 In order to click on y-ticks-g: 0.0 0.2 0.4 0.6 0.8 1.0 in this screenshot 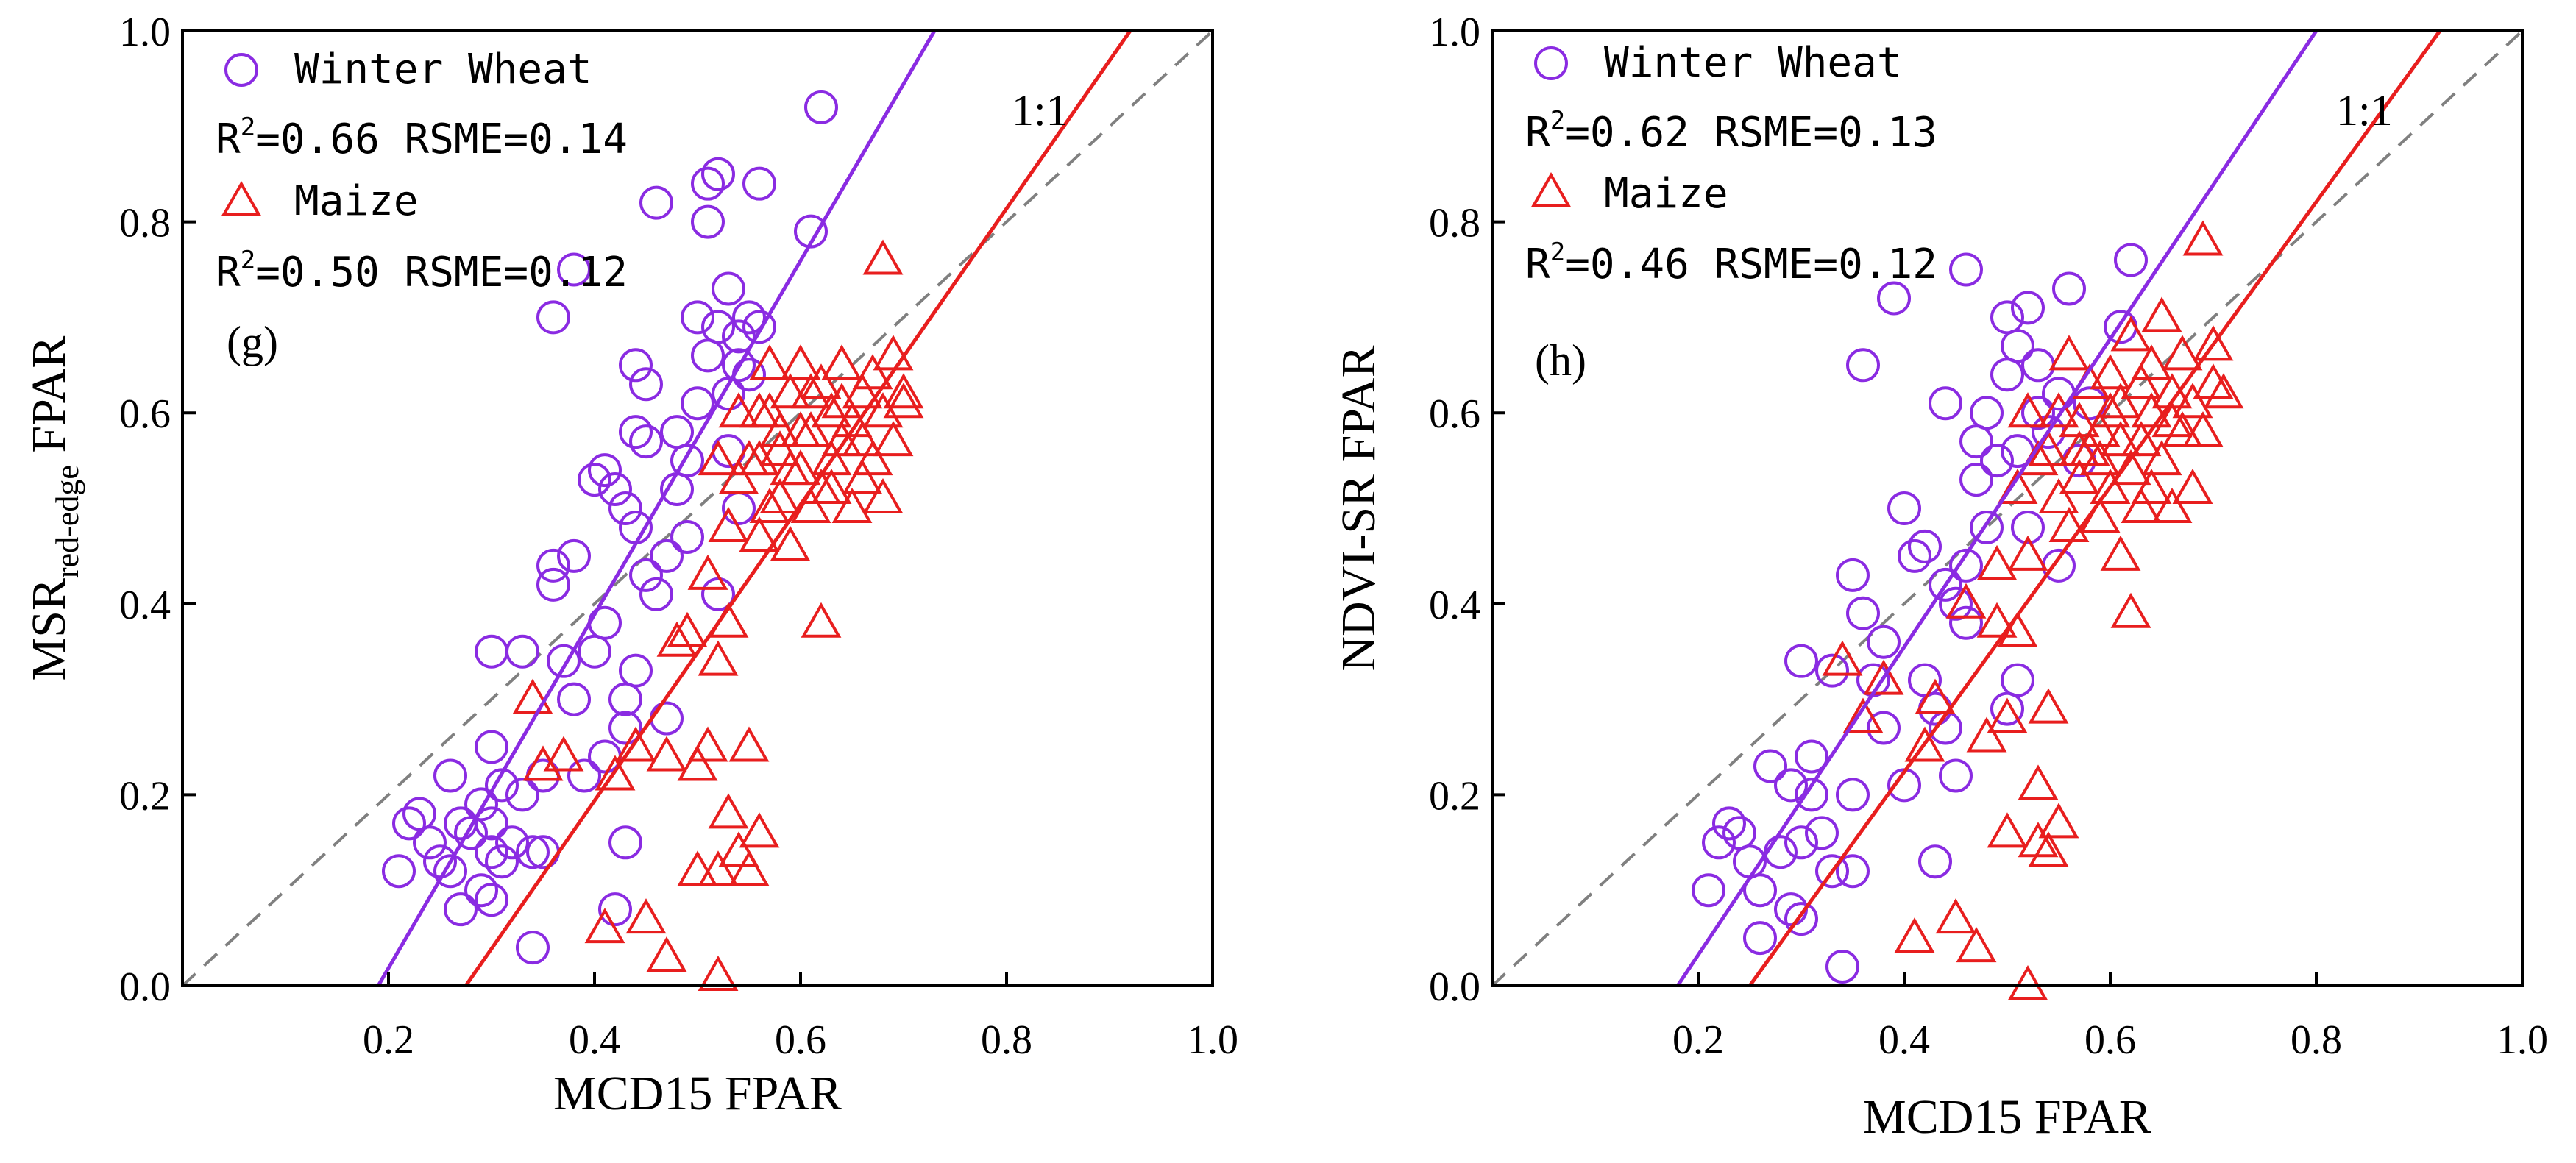, I will do `click(157, 510)`.